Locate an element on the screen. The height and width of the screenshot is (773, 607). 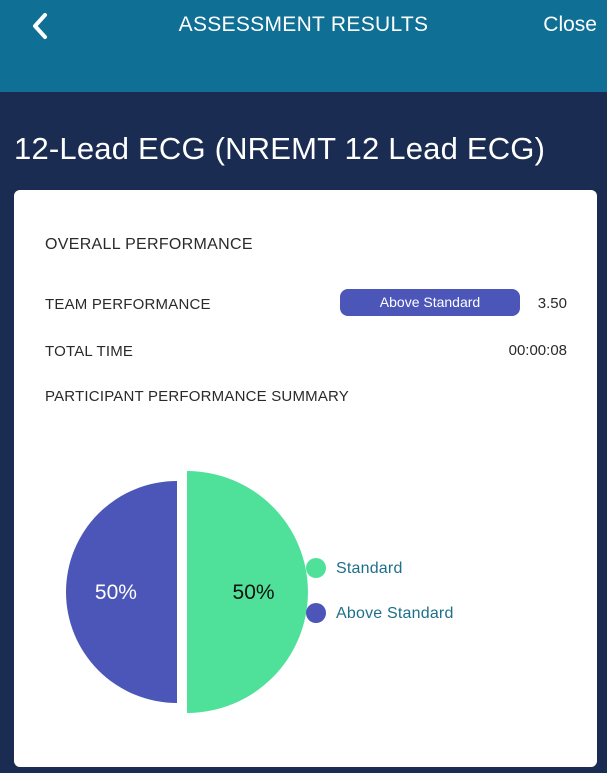
legend-label-above-standard: Above Standard is located at coordinates (395, 613).